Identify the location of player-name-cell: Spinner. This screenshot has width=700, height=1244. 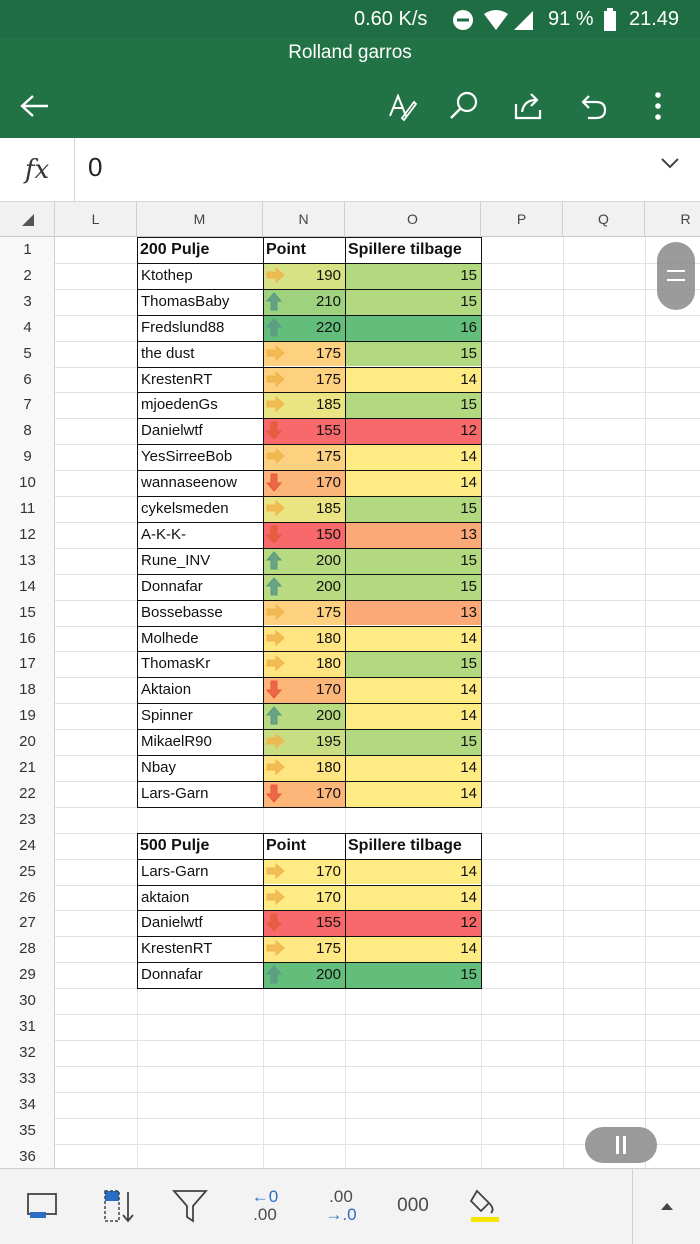
(200, 716).